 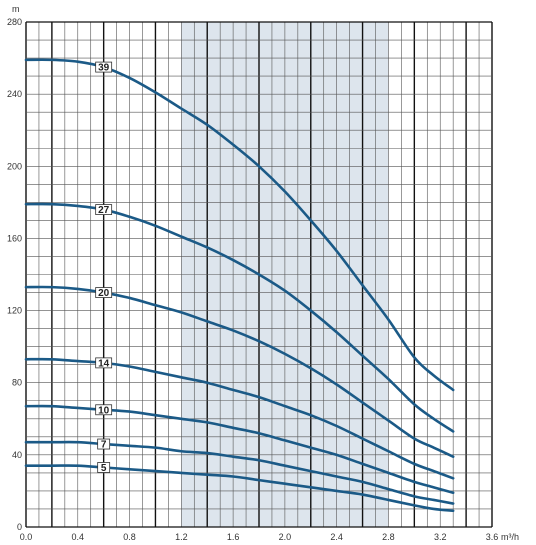 I want to click on curve-label-text: 7, so click(x=104, y=445).